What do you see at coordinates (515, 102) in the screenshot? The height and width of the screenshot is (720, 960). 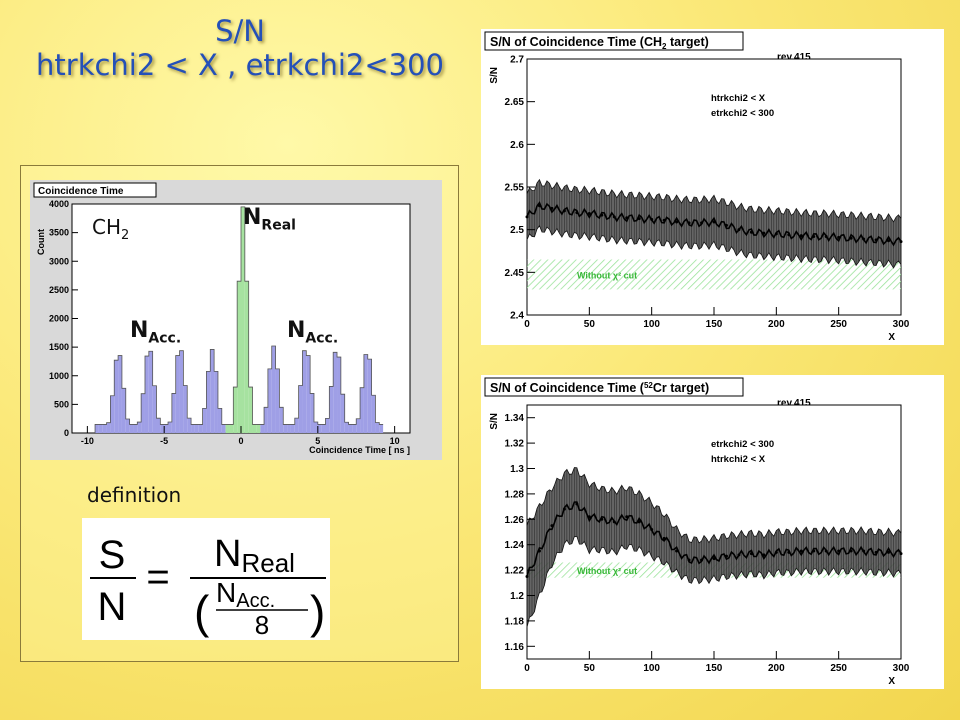 I see `ch2-ytick-label: 2.65` at bounding box center [515, 102].